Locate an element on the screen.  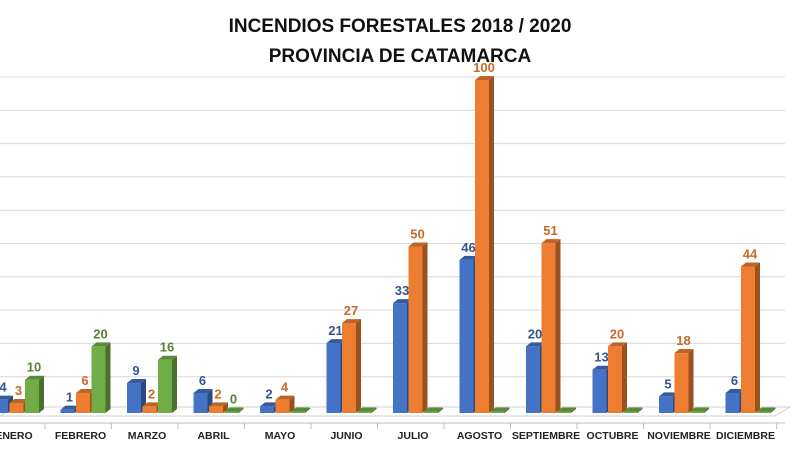
data-label: 1 is located at coordinates (69, 397).